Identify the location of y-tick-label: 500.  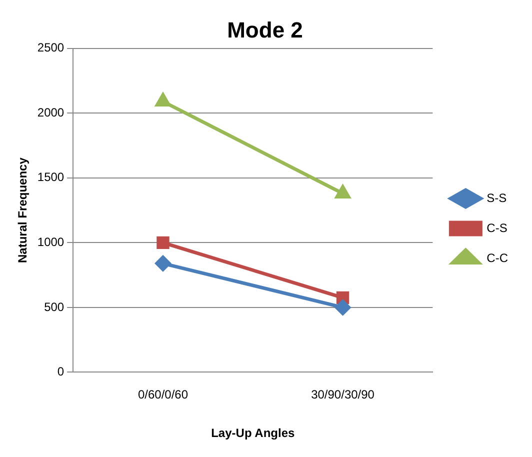
(54, 307).